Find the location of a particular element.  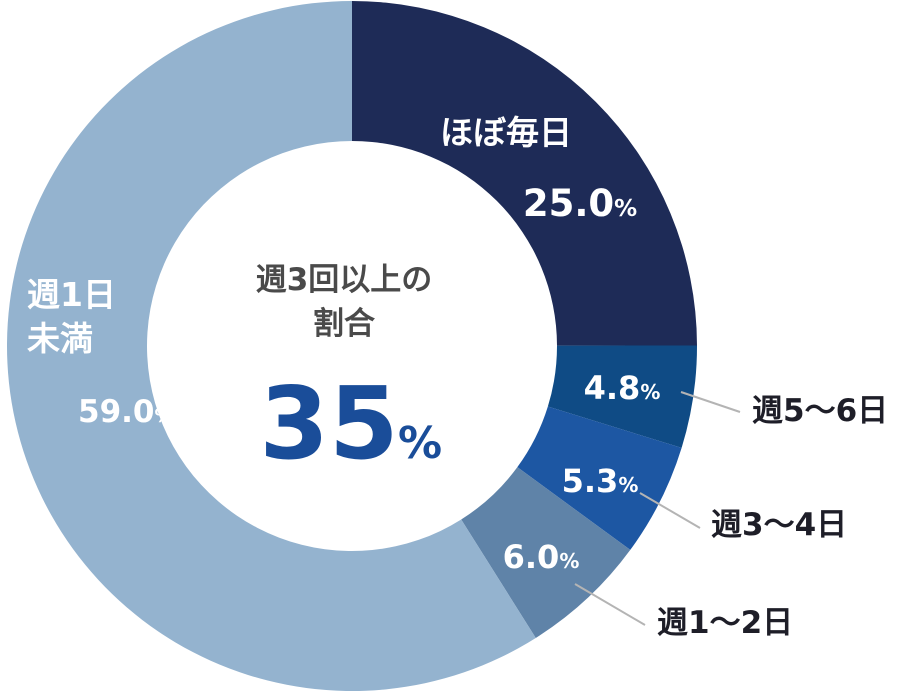

slice-0-name-line-0: ほぼ毎日 is located at coordinates (506, 132).